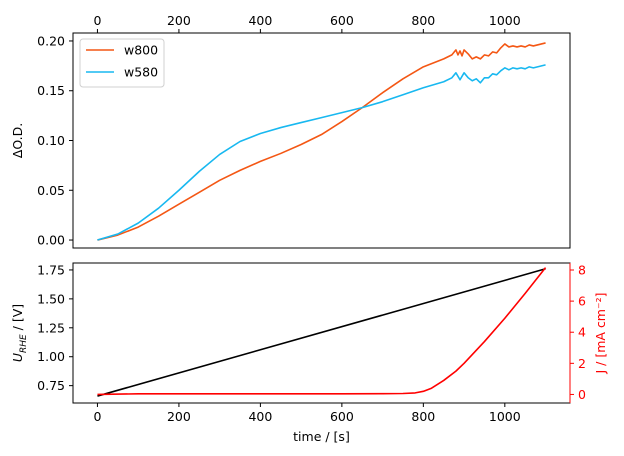 The width and height of the screenshot is (624, 456). What do you see at coordinates (51, 90) in the screenshot?
I see `top-y-tick-label: 0.15` at bounding box center [51, 90].